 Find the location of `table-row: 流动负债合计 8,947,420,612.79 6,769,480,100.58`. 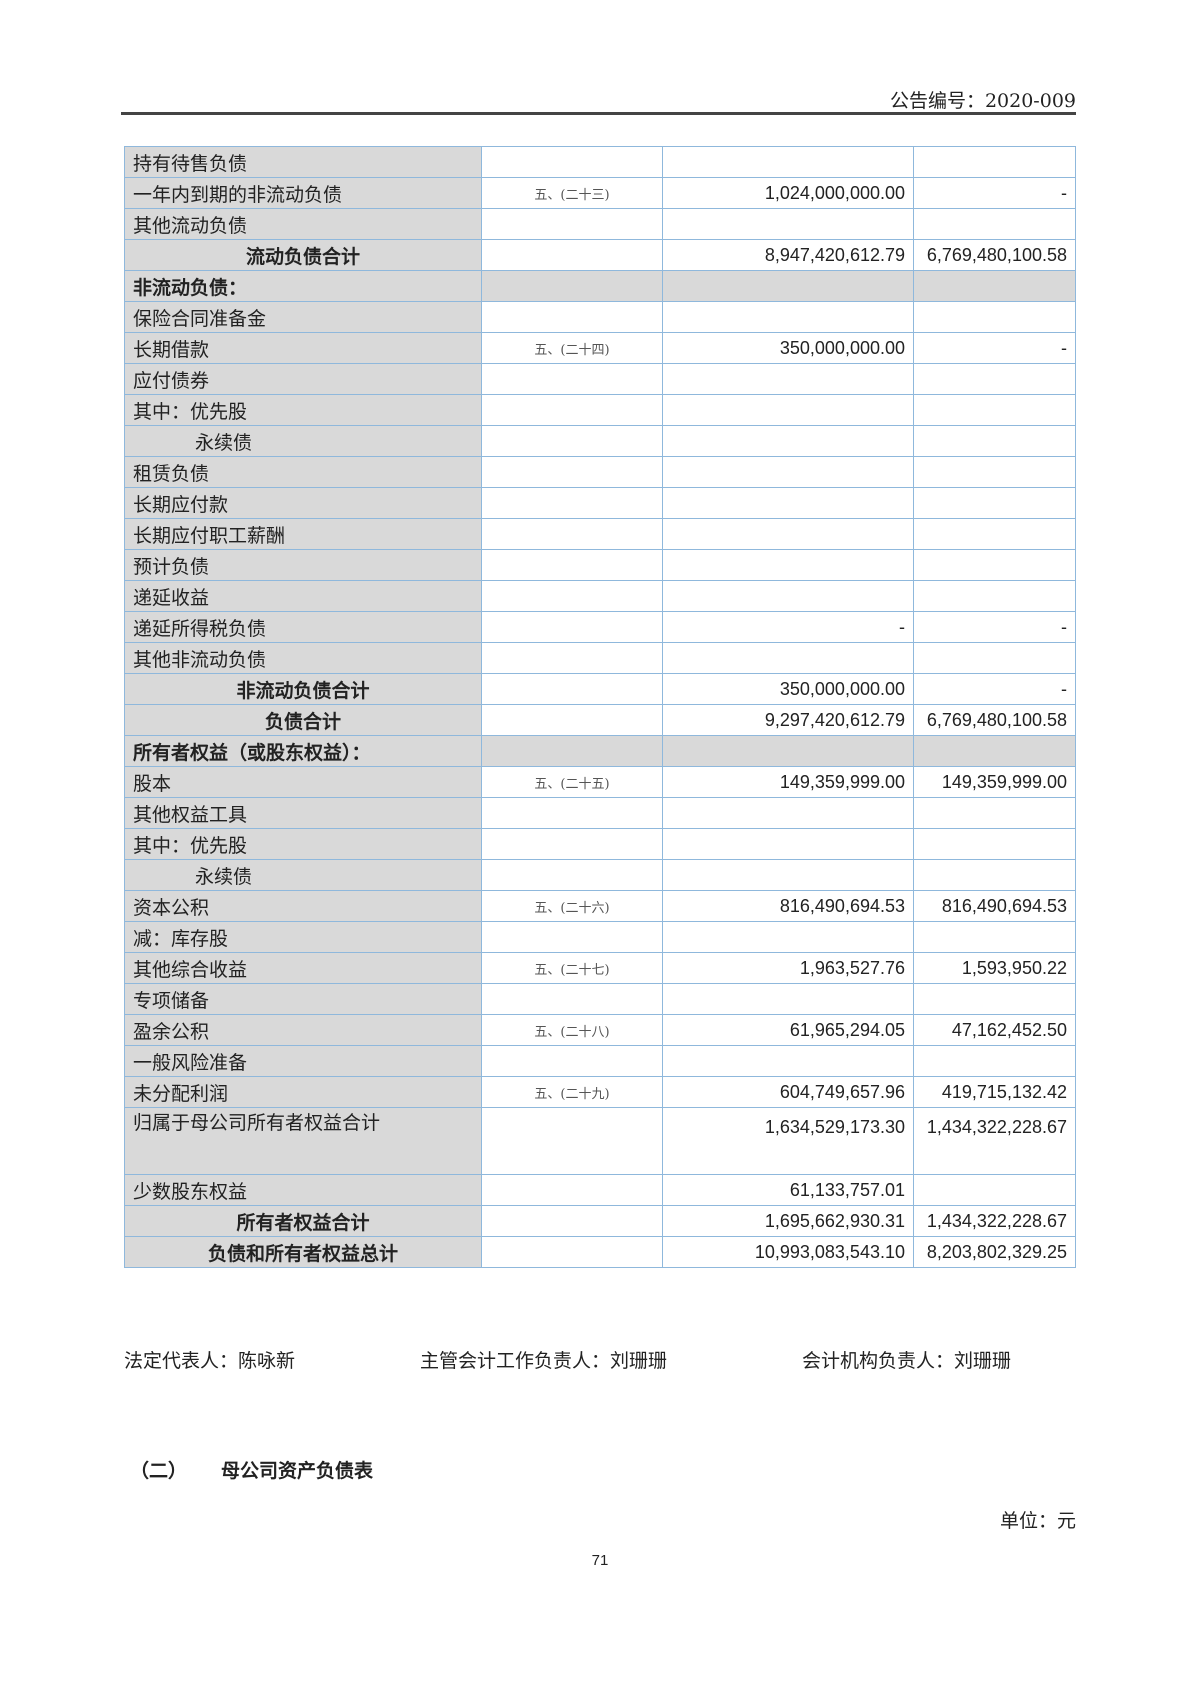

table-row: 流动负债合计 8,947,420,612.79 6,769,480,100.58 is located at coordinates (600, 255).